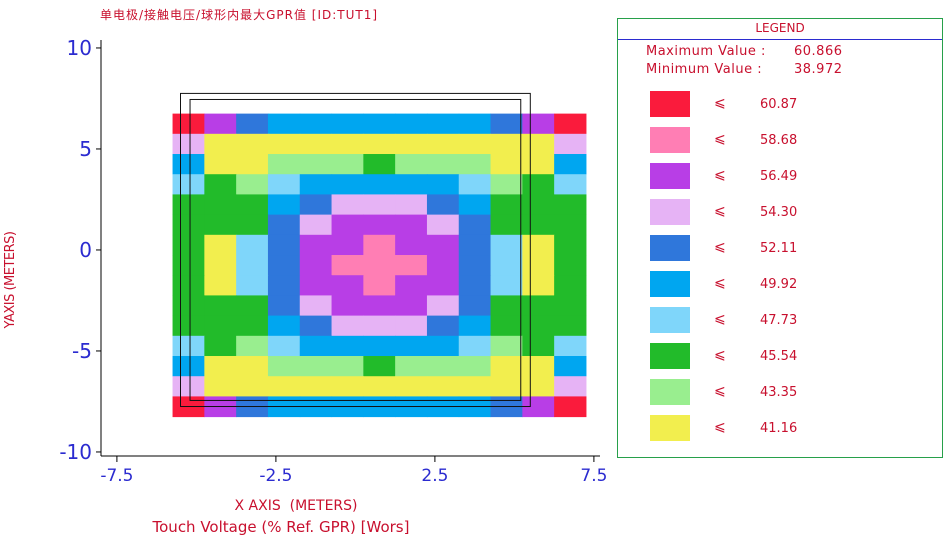 This screenshot has height=544, width=951. What do you see at coordinates (790, 248) in the screenshot?
I see `legend-item: ⩽ 52.11` at bounding box center [790, 248].